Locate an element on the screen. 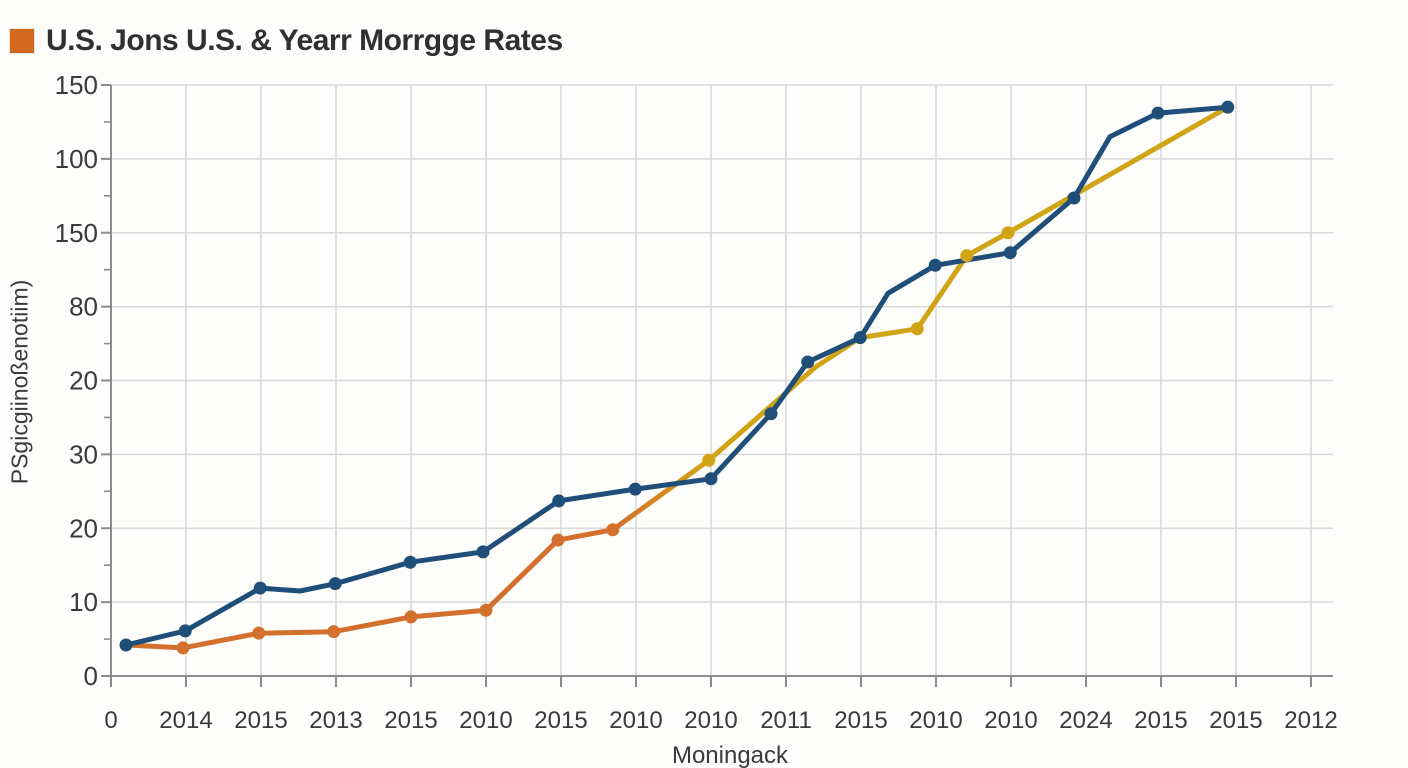  chart-header: U.S. Jons U.S. & Yearr Morrgge Rates is located at coordinates (286, 41).